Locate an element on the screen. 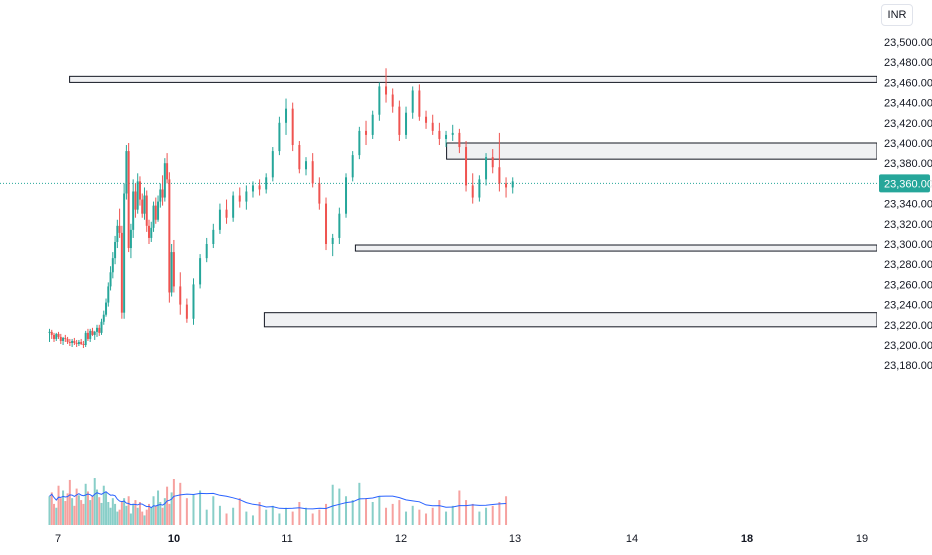  x-tick-label: 14 is located at coordinates (632, 539).